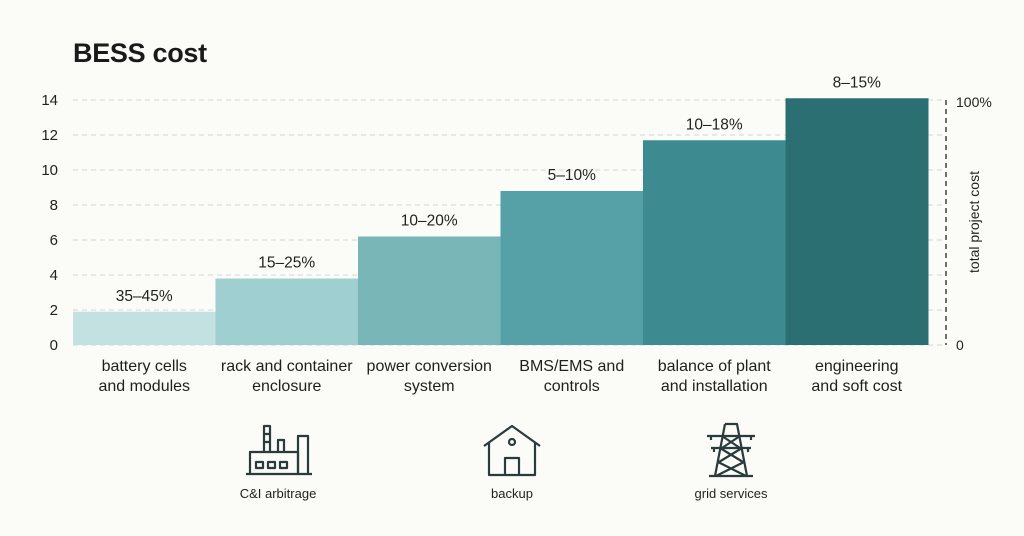 The height and width of the screenshot is (536, 1024). I want to click on y-tick-label: 10, so click(49, 170).